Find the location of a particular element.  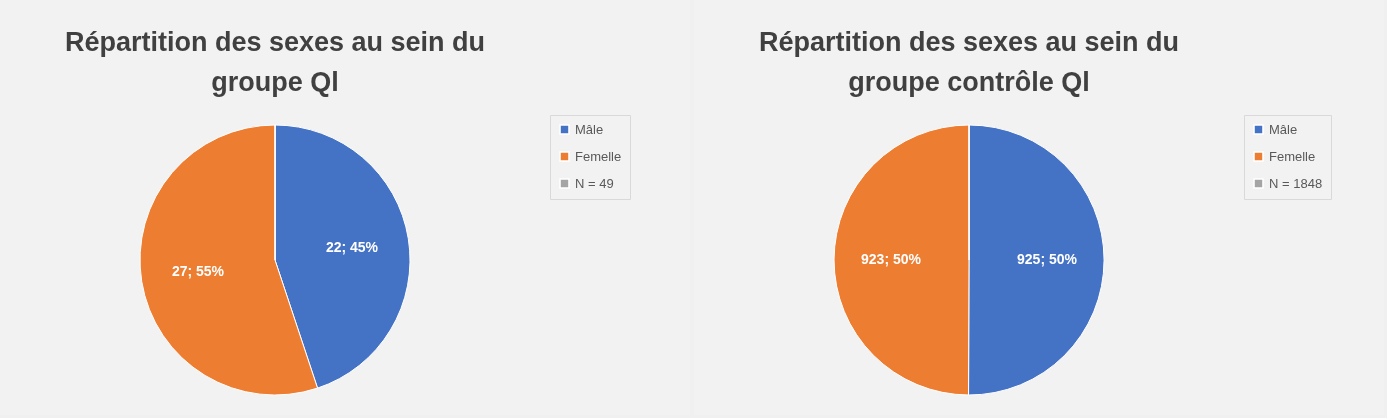

data-label: 923; 50% is located at coordinates (891, 258).